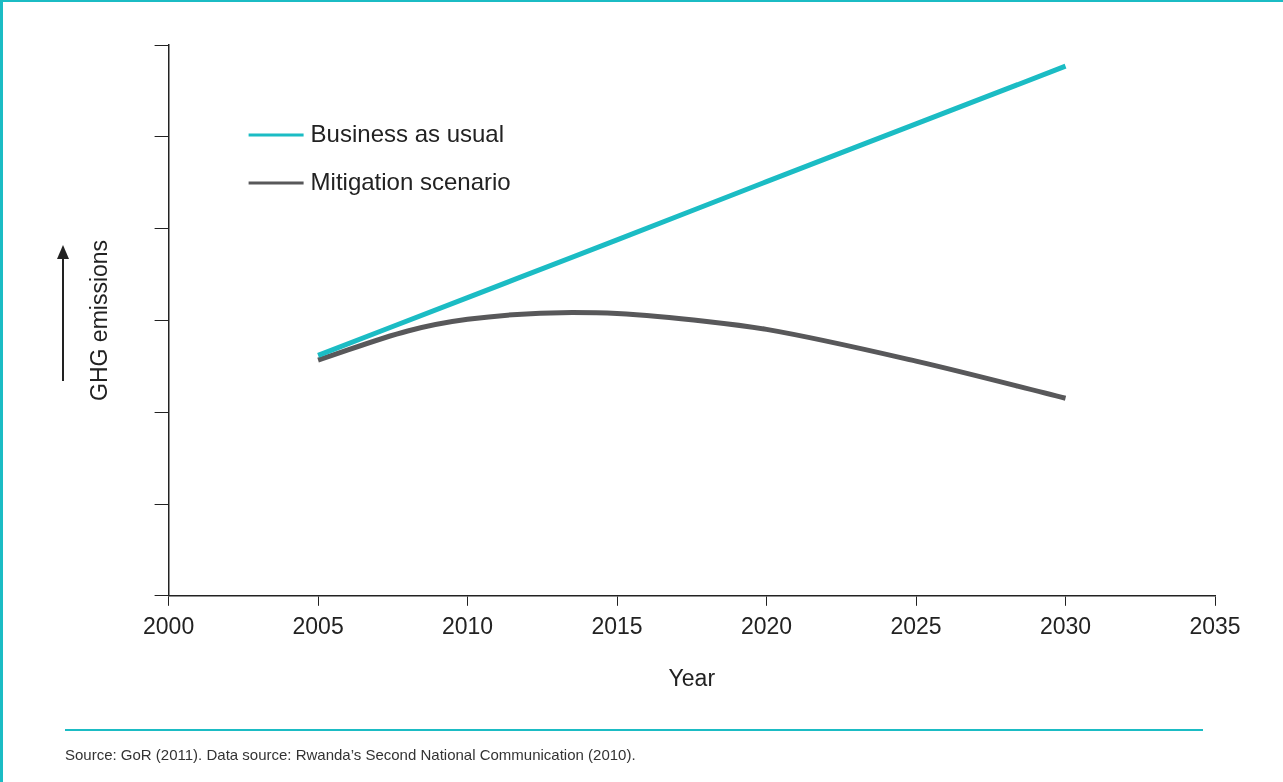  Describe the element at coordinates (318, 625) in the screenshot. I see `x-tick-label: 2005` at that location.